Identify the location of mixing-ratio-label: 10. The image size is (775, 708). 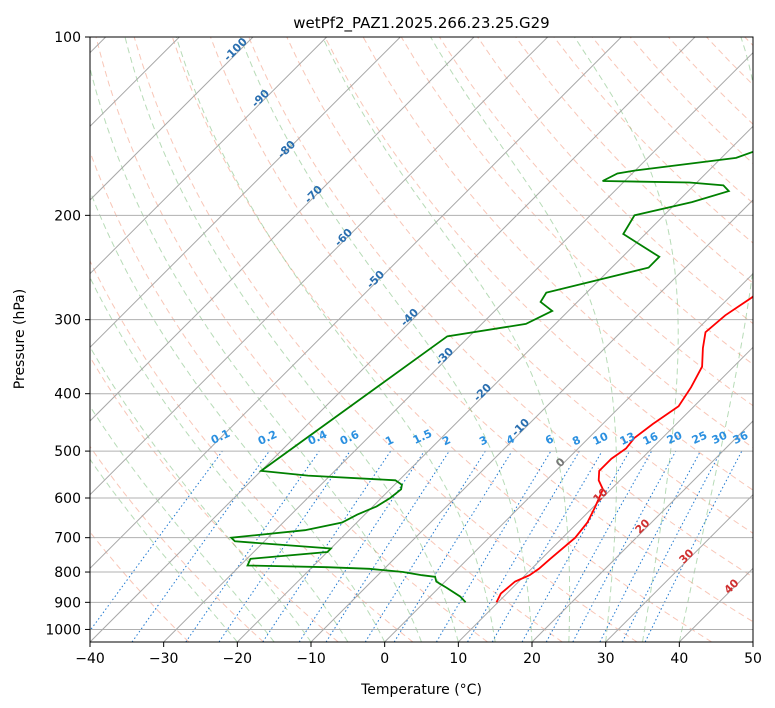
(601, 439).